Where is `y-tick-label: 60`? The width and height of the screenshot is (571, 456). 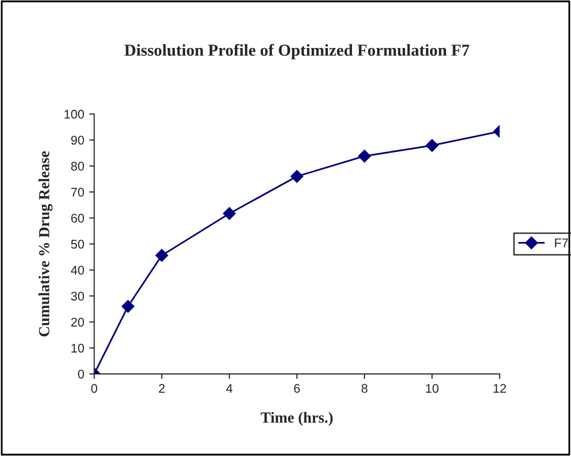 y-tick-label: 60 is located at coordinates (77, 218).